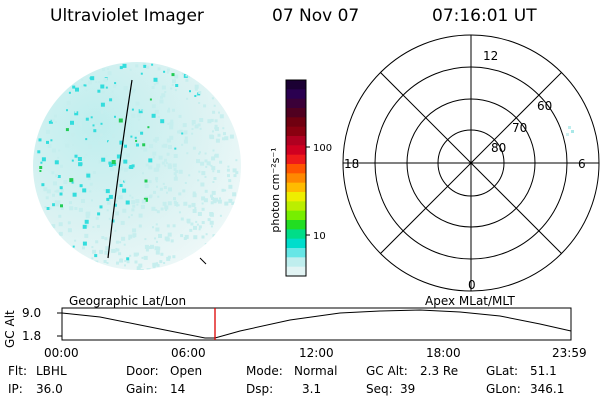  Describe the element at coordinates (316, 353) in the screenshot. I see `xtick-1200: 12:00` at that location.